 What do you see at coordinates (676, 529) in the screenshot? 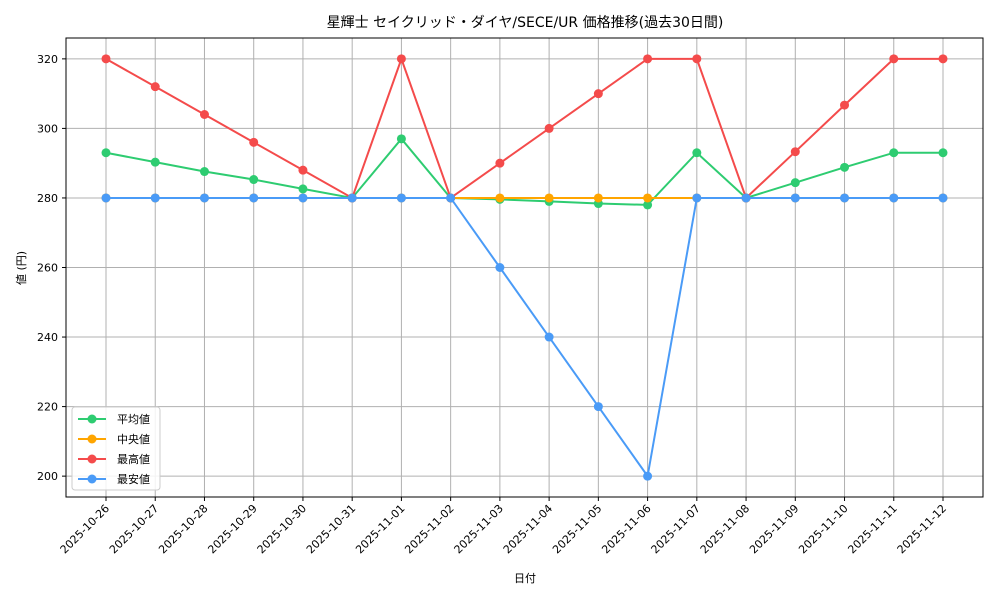
I see `x-tick-label: 2025-11-07` at bounding box center [676, 529].